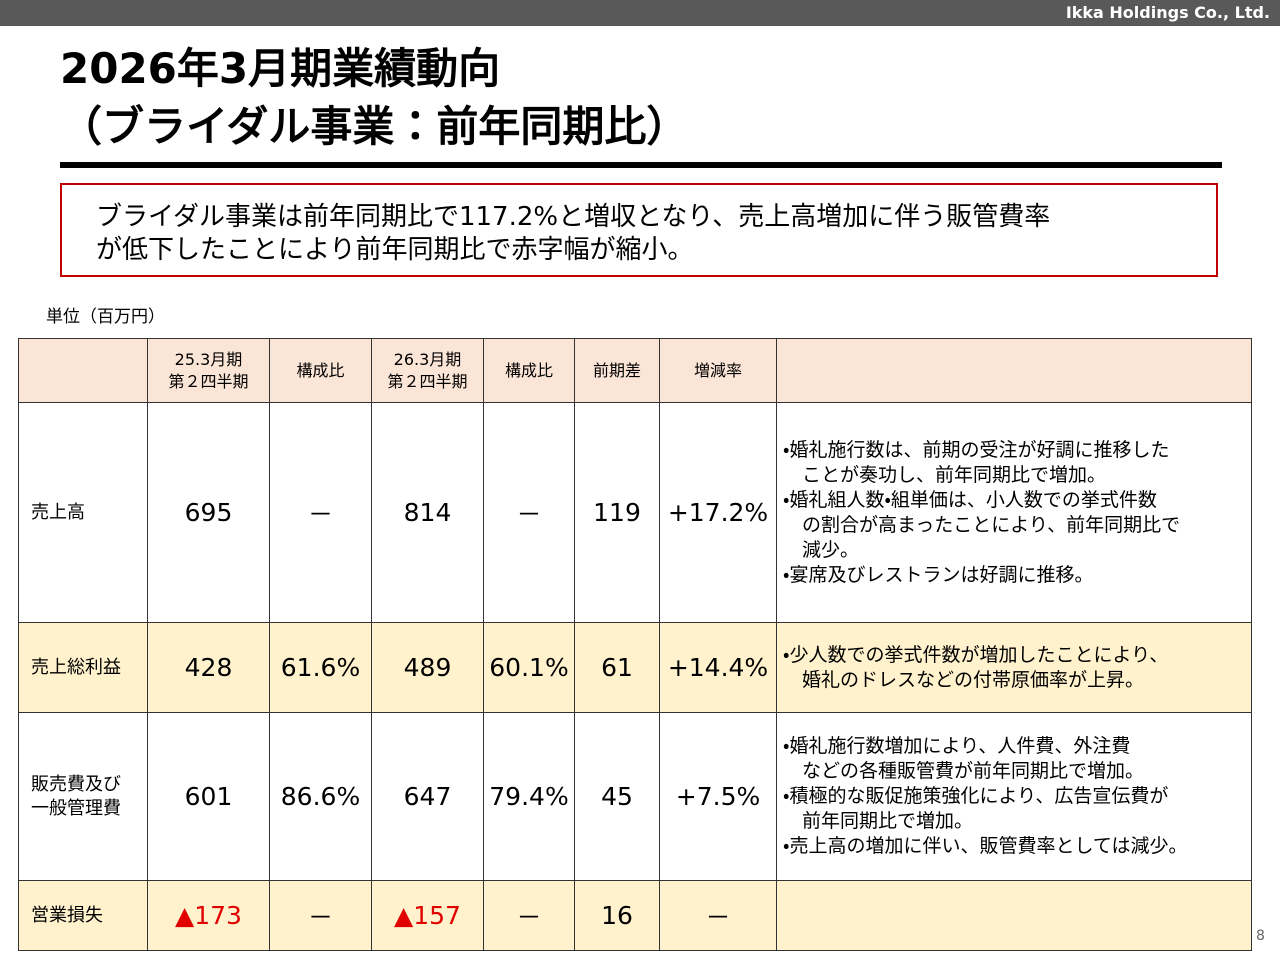 This screenshot has width=1280, height=960. Describe the element at coordinates (208, 370) in the screenshot. I see `header-cell: 25.3月期 第２四半期` at that location.